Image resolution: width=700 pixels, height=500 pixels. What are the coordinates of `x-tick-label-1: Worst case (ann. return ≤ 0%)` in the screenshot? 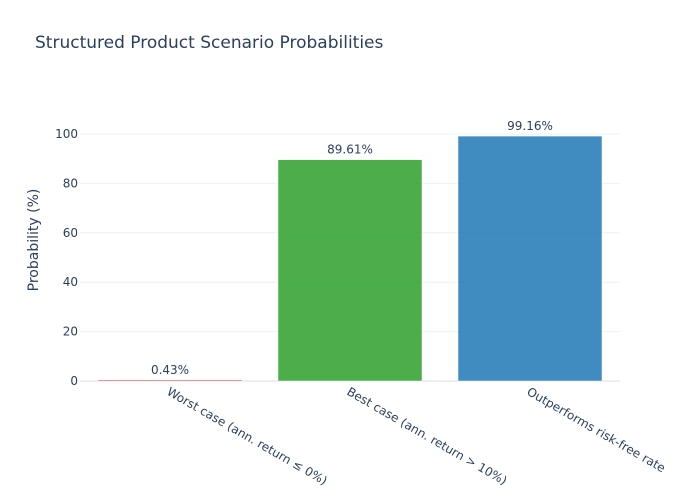 It's located at (247, 435).